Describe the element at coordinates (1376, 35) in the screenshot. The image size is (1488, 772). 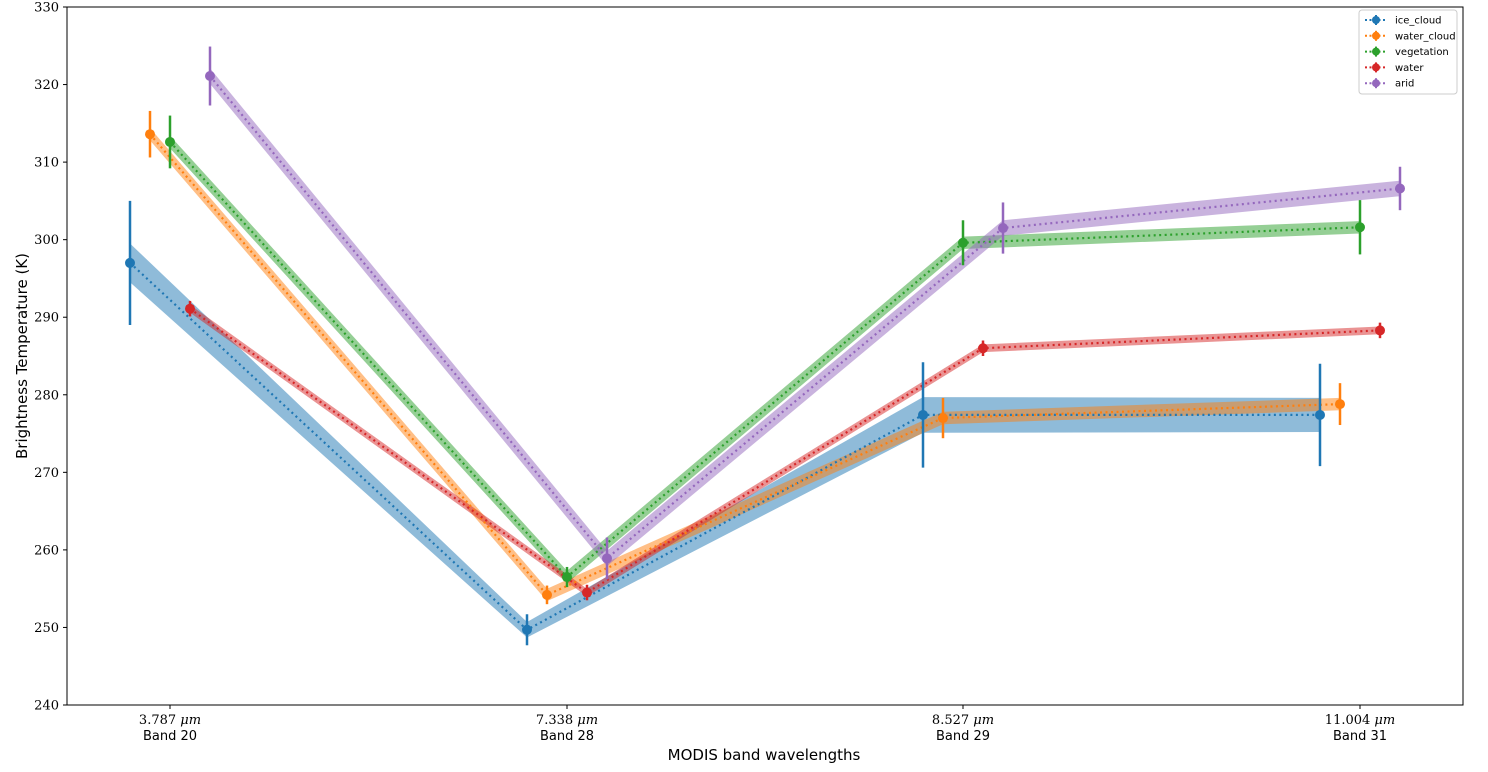
I see `legend-marker-water_cloud` at that location.